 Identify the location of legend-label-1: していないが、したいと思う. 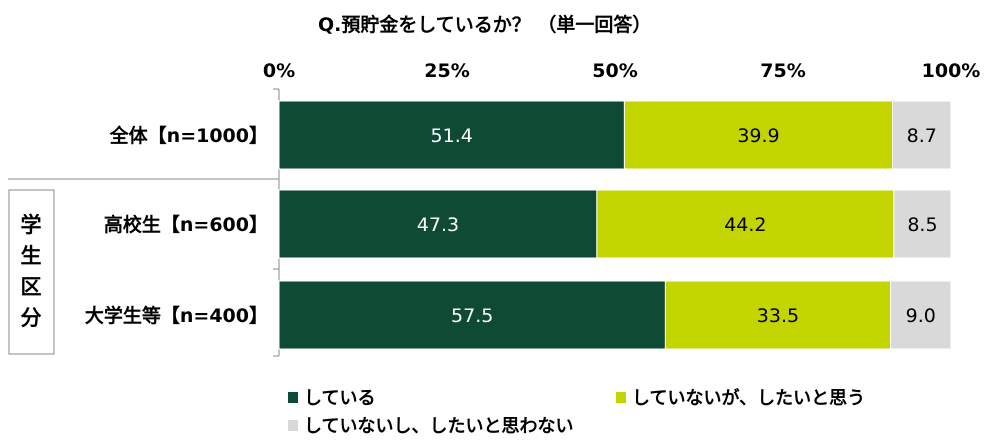
(749, 398).